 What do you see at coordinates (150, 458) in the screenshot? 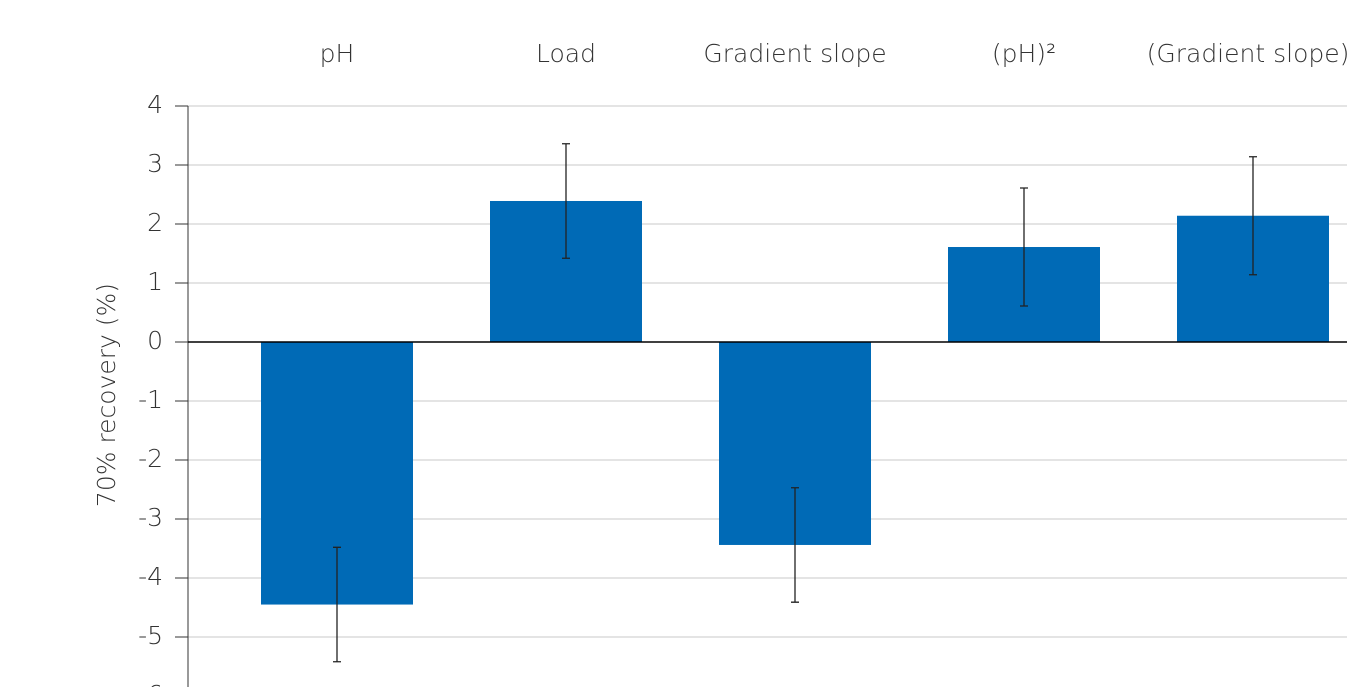
I see `y-tick-label: -2` at bounding box center [150, 458].